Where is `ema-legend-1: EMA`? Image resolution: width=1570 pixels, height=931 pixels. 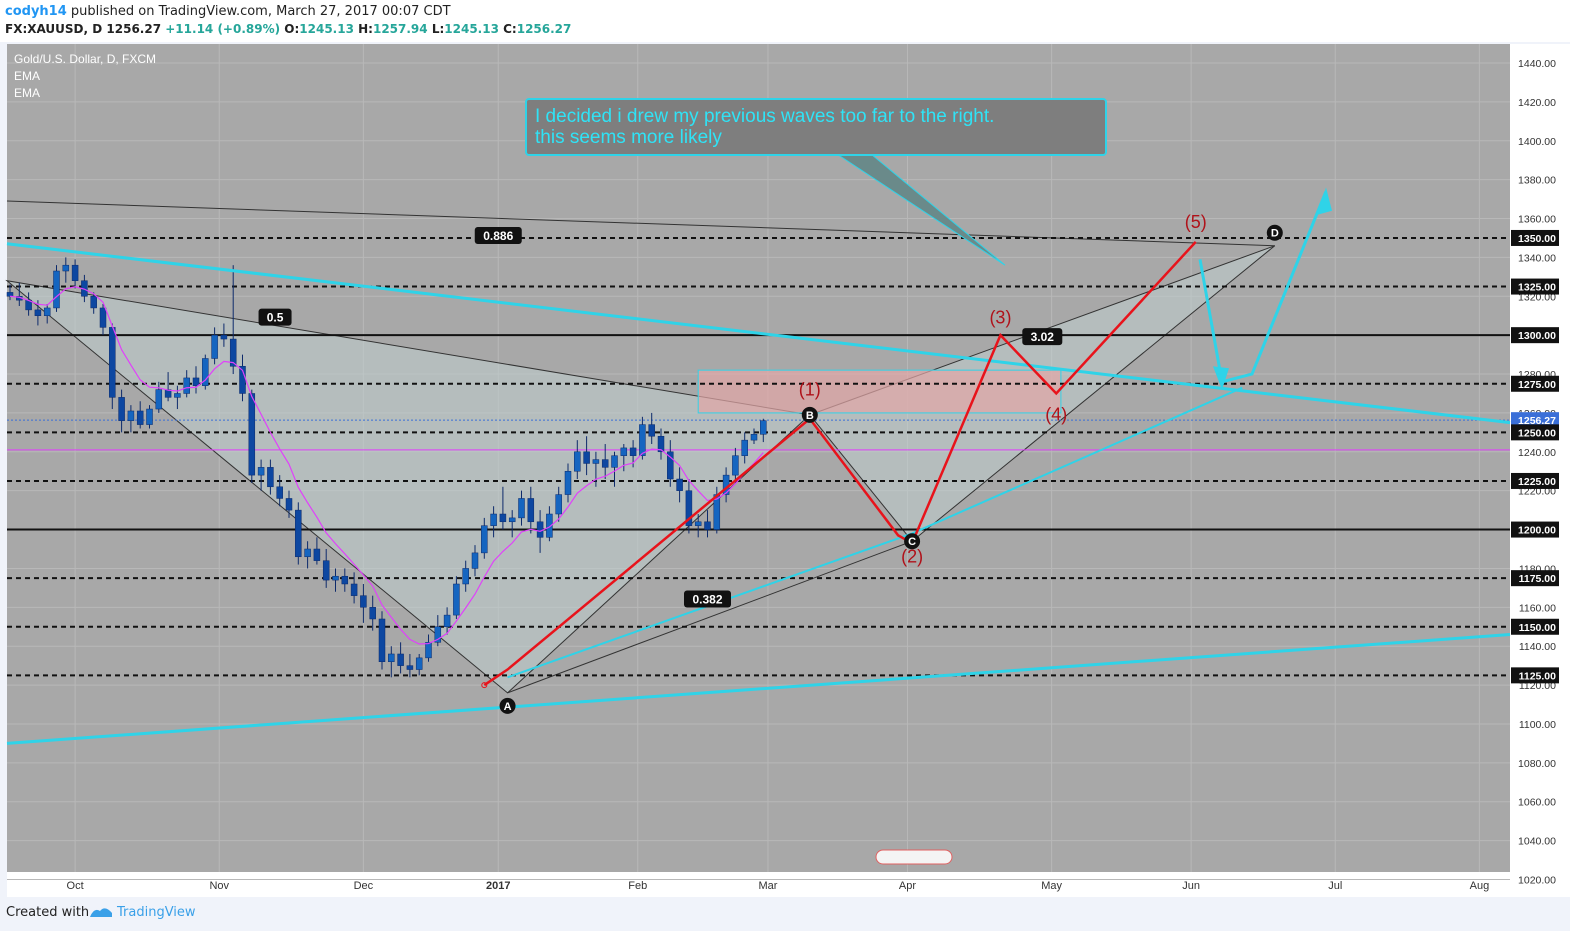 ema-legend-1: EMA is located at coordinates (27, 76).